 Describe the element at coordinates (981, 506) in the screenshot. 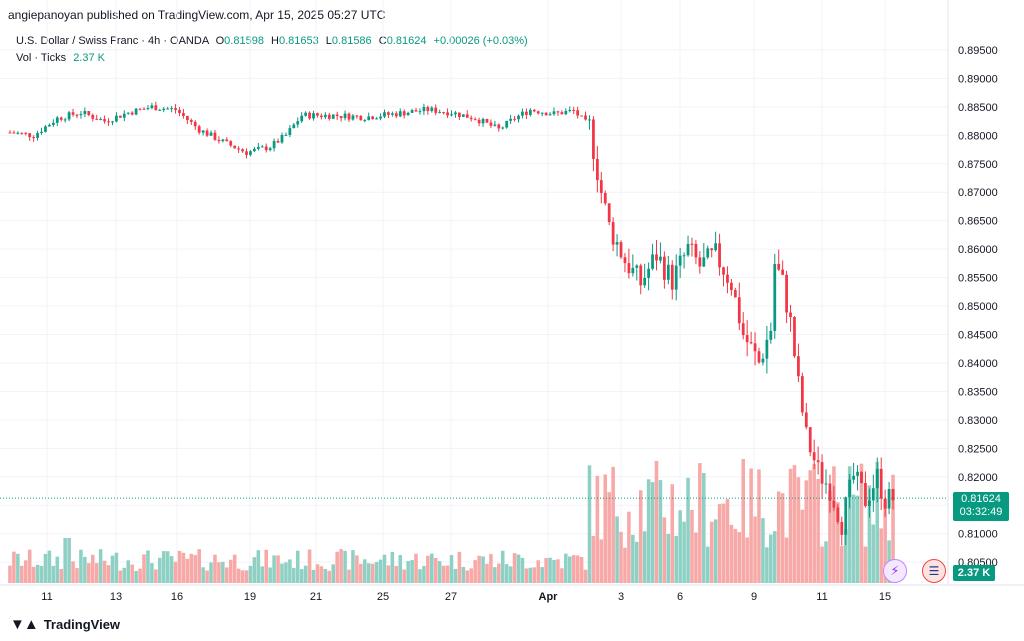

I see `last-price-badge: 0.81624 03:32:49` at that location.